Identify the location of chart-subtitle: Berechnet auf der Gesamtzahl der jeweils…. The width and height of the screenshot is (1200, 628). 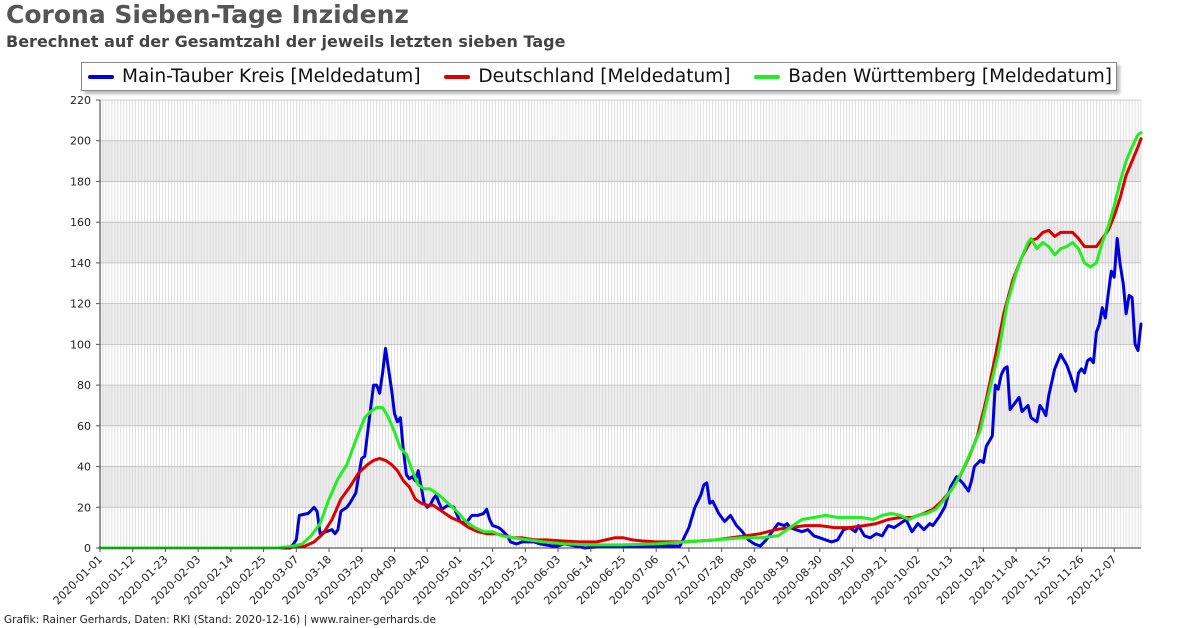
(286, 41).